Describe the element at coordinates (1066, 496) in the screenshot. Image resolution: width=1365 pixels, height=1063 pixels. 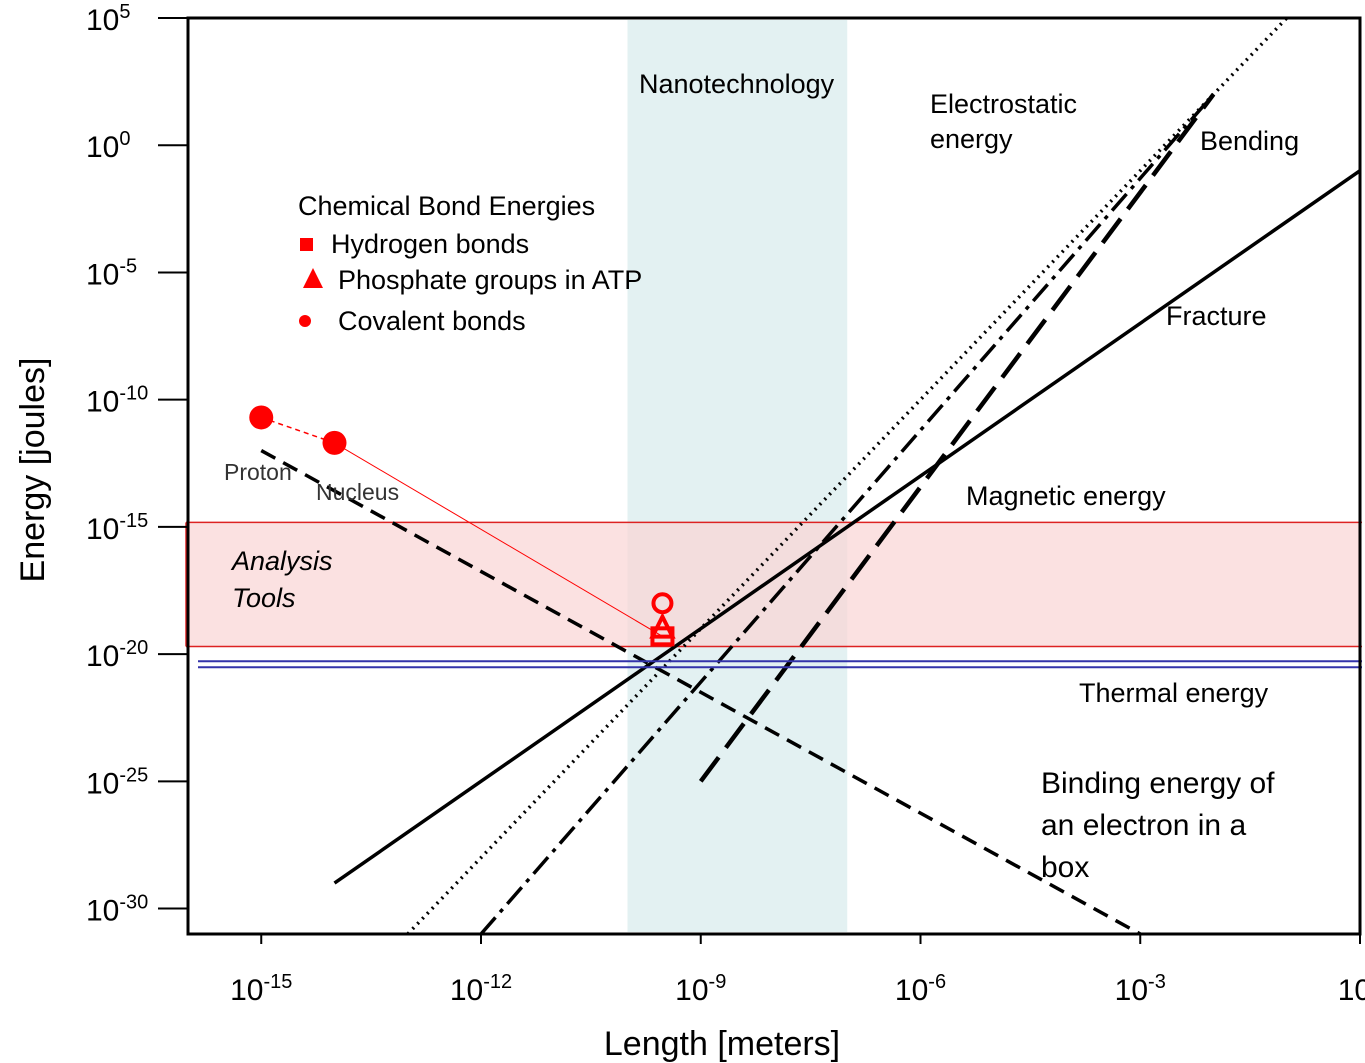
I see `magnetic-energy-label: Magnetic energy` at that location.